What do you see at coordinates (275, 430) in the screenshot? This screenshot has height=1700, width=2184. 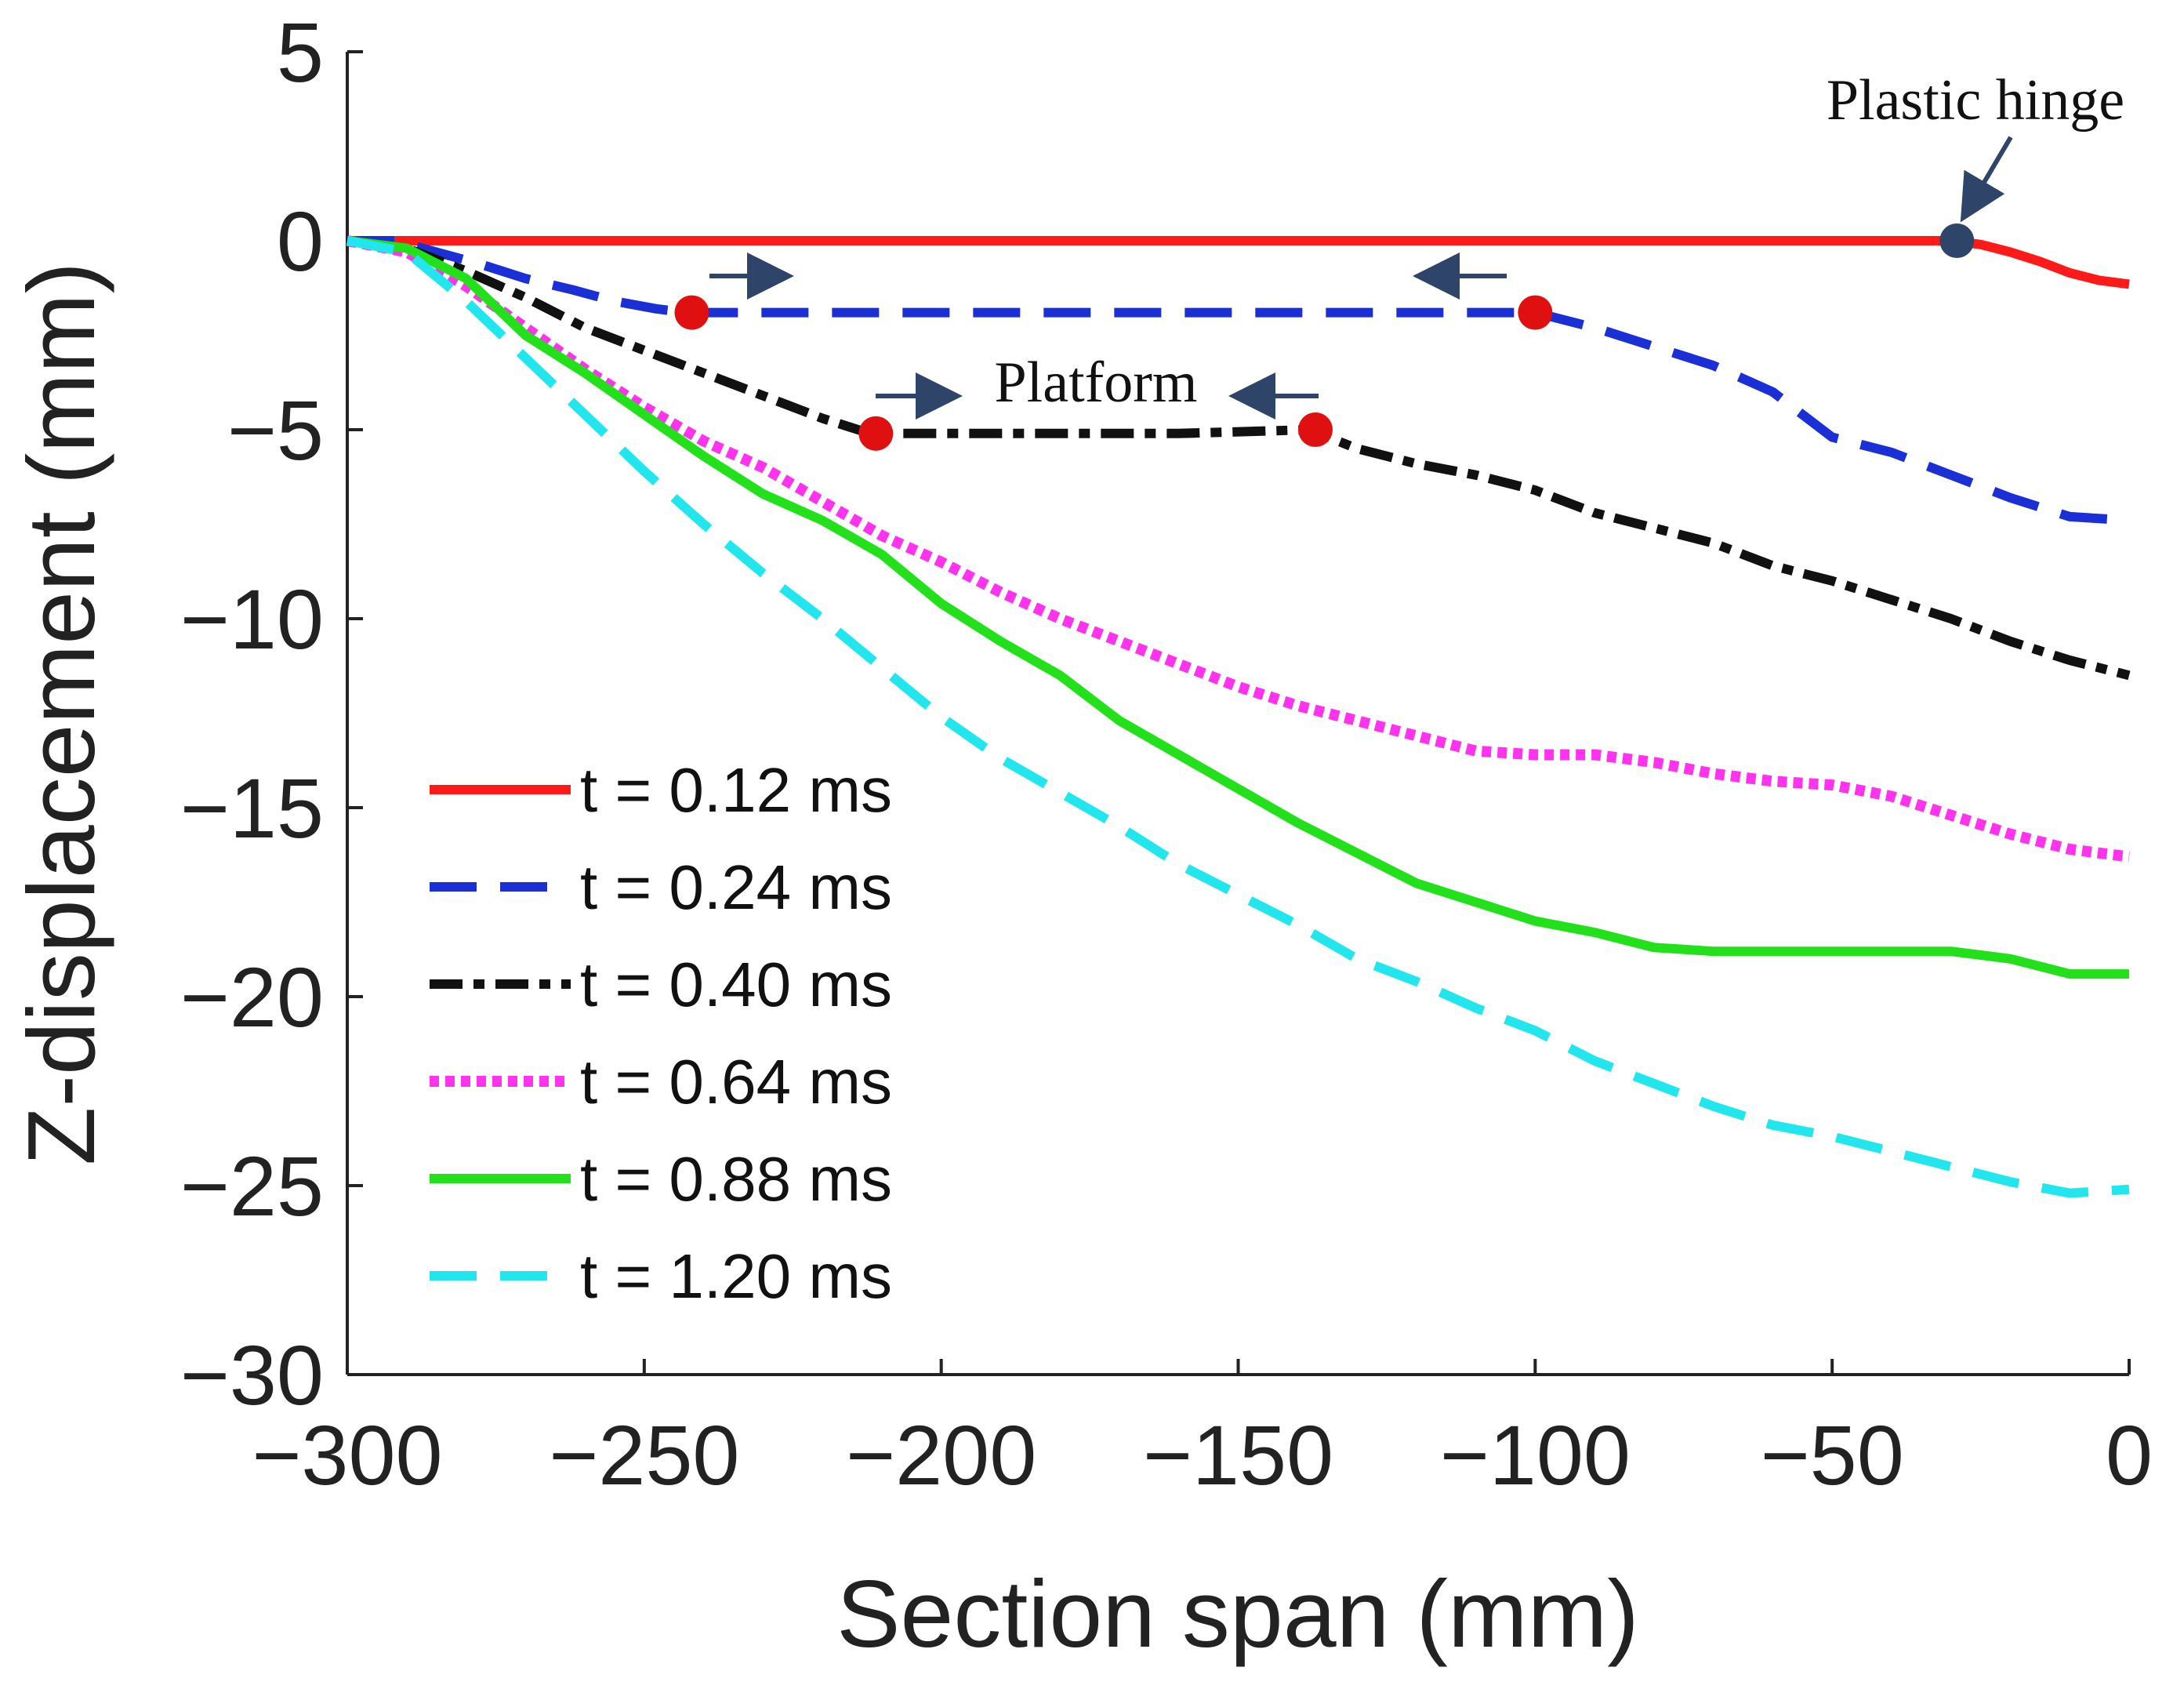 I see `y-tick-label: −5` at bounding box center [275, 430].